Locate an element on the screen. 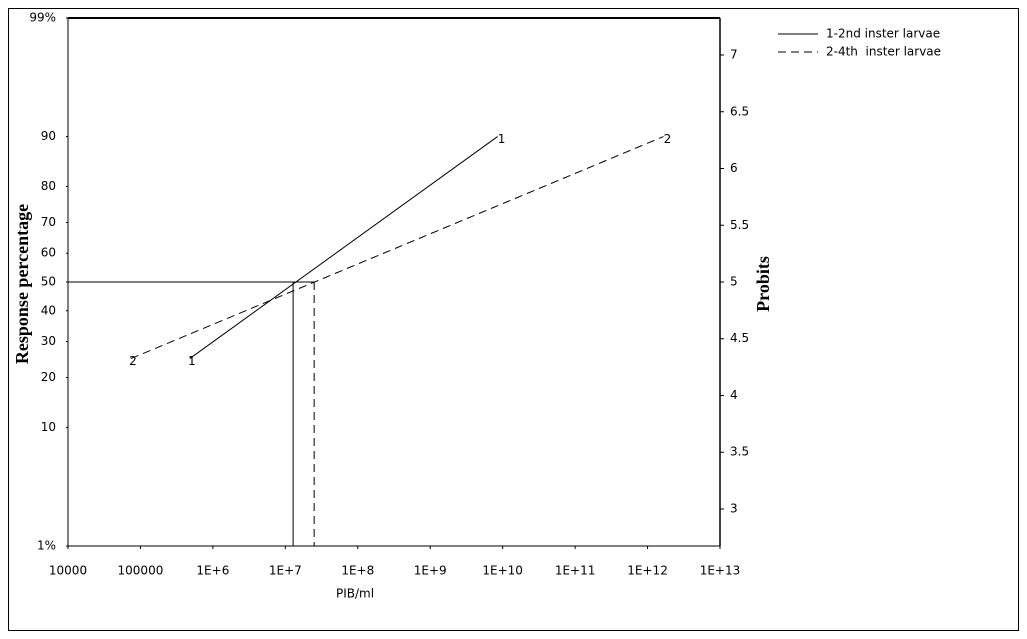 The width and height of the screenshot is (1027, 639). x-tick-label: 1E+9 is located at coordinates (430, 571).